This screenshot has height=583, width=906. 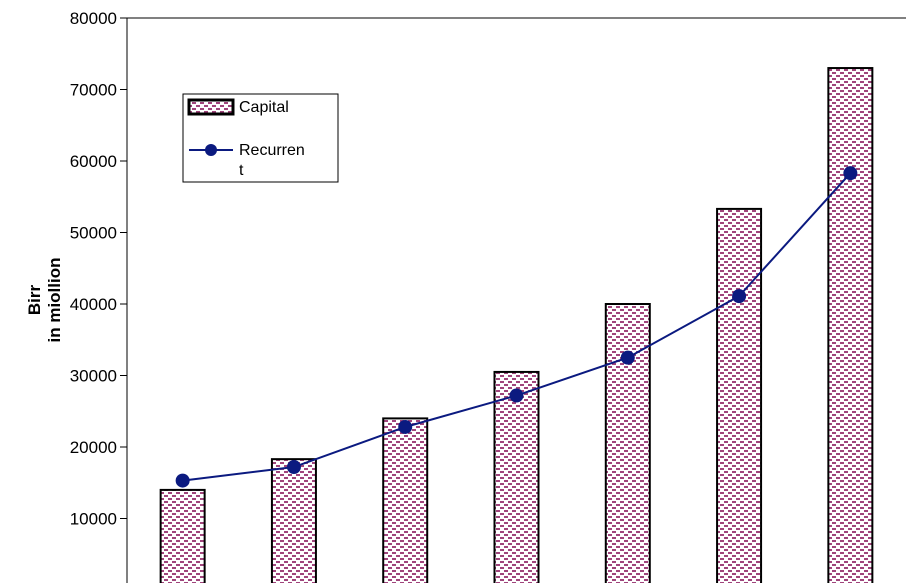 What do you see at coordinates (211, 150) in the screenshot?
I see `legend-recurrent-marker` at bounding box center [211, 150].